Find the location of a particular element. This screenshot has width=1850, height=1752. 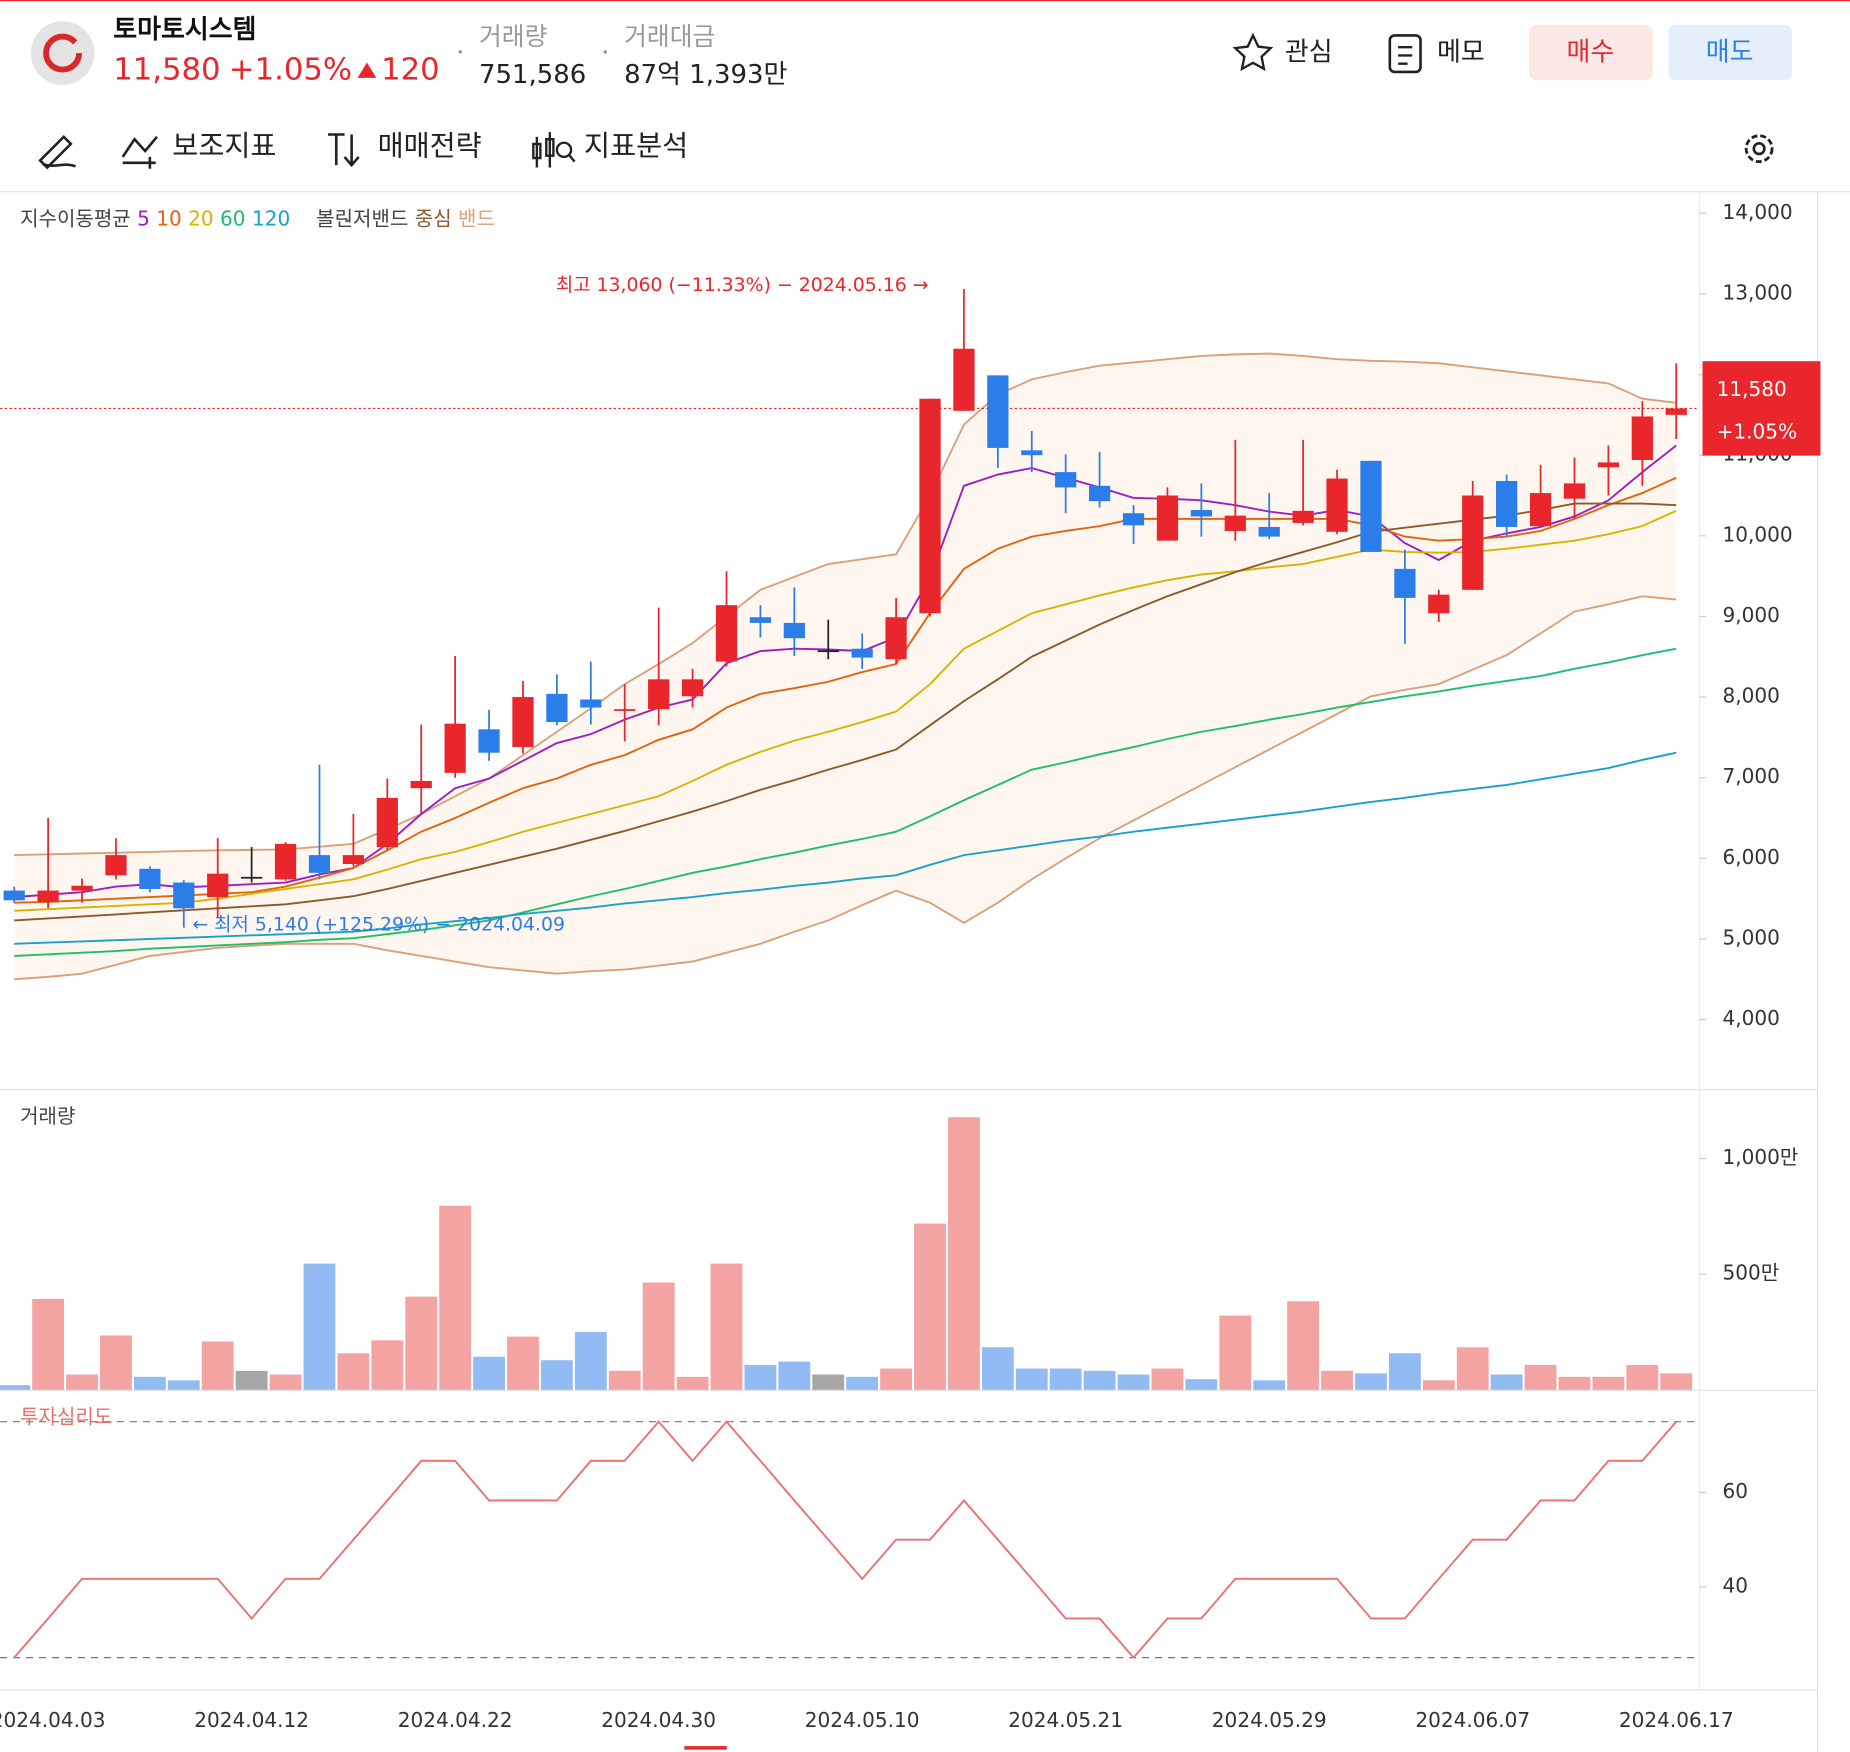

x-tick-label: 2024.06.07 is located at coordinates (1472, 1720).